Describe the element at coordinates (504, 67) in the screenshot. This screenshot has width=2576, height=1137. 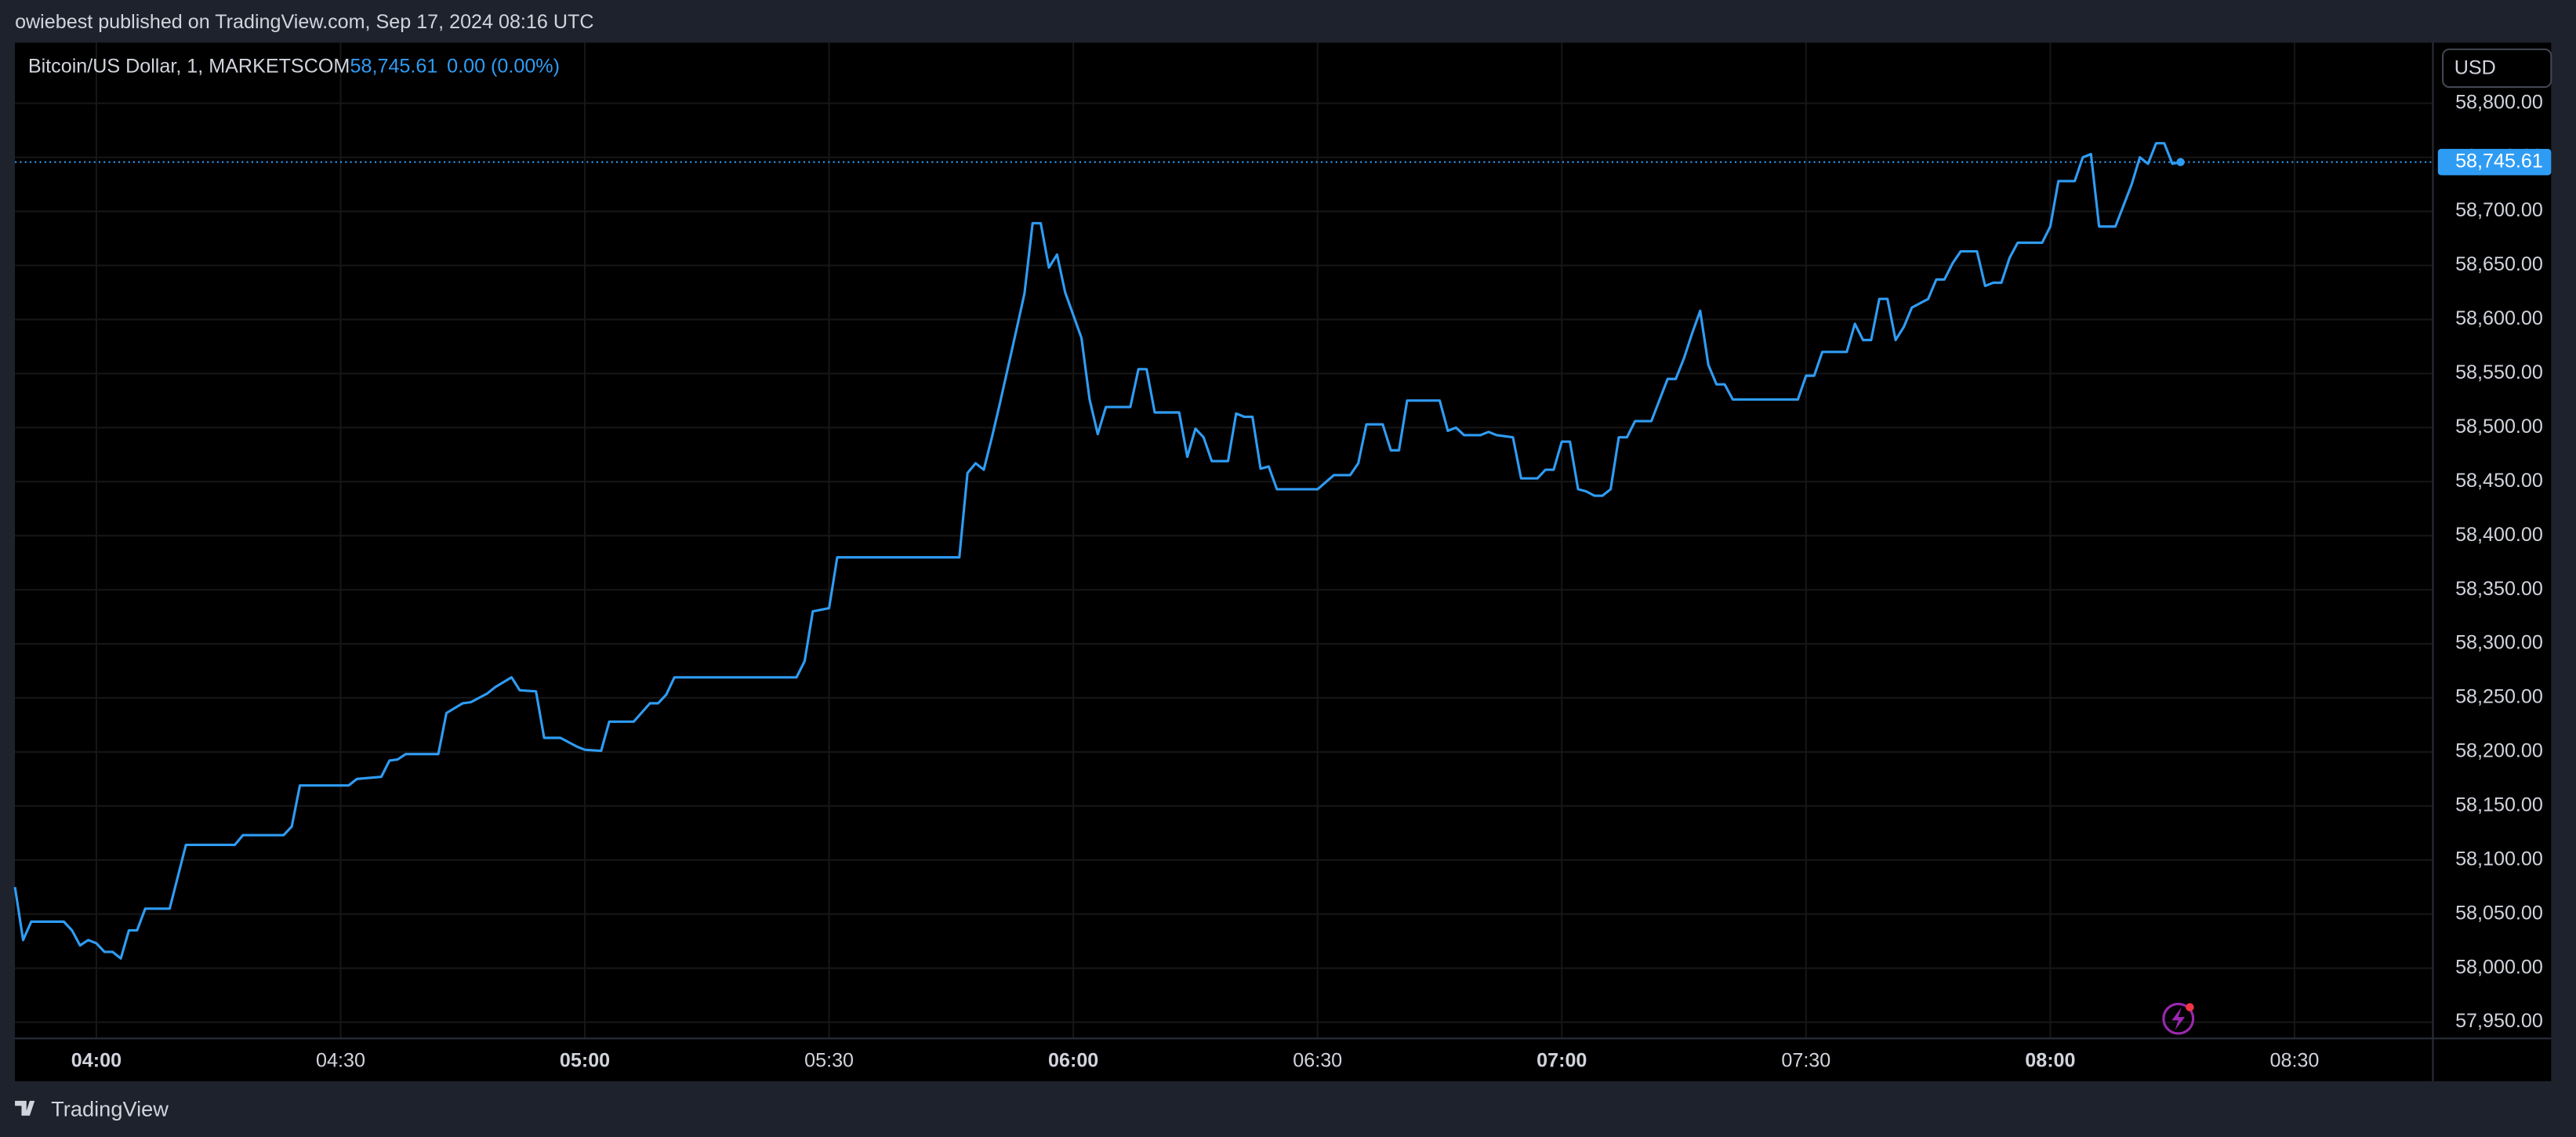
I see `legend-change: 0.00 (0.00%)` at that location.